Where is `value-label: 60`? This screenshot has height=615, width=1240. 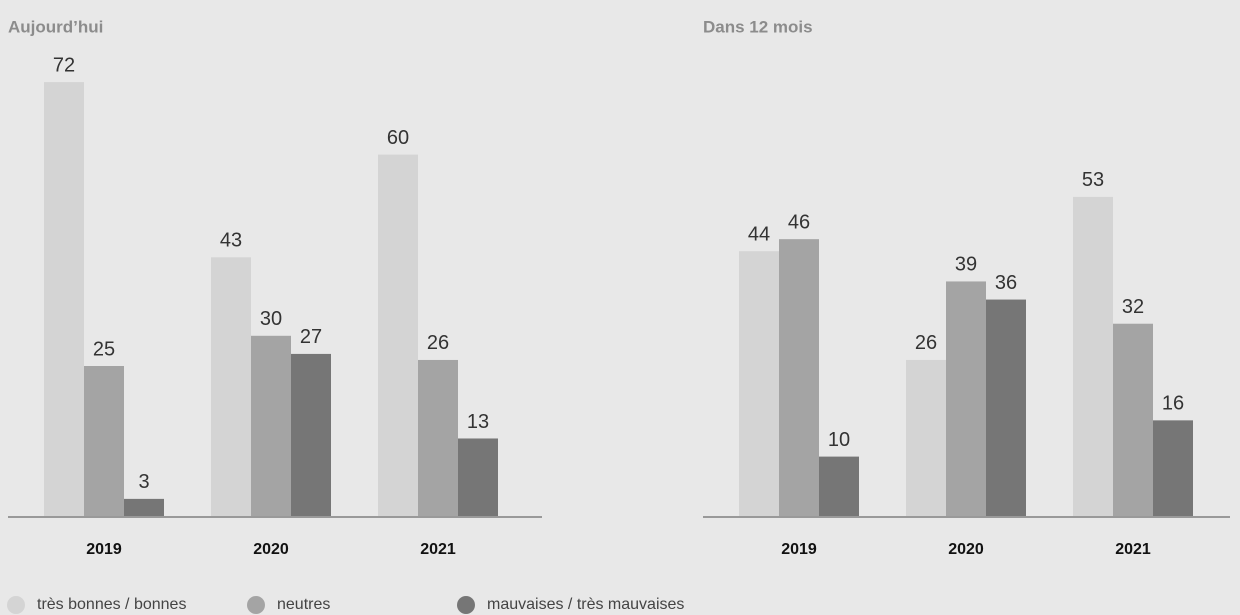 value-label: 60 is located at coordinates (398, 138).